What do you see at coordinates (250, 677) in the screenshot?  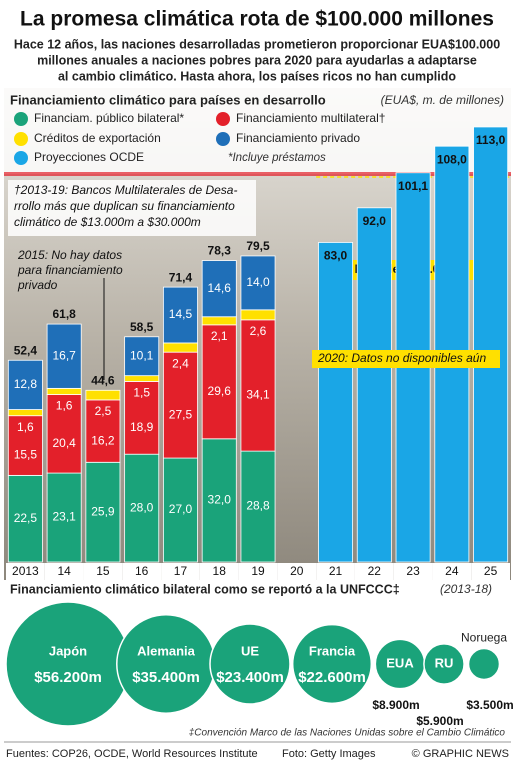 I see `bubble-value: $23.400m` at bounding box center [250, 677].